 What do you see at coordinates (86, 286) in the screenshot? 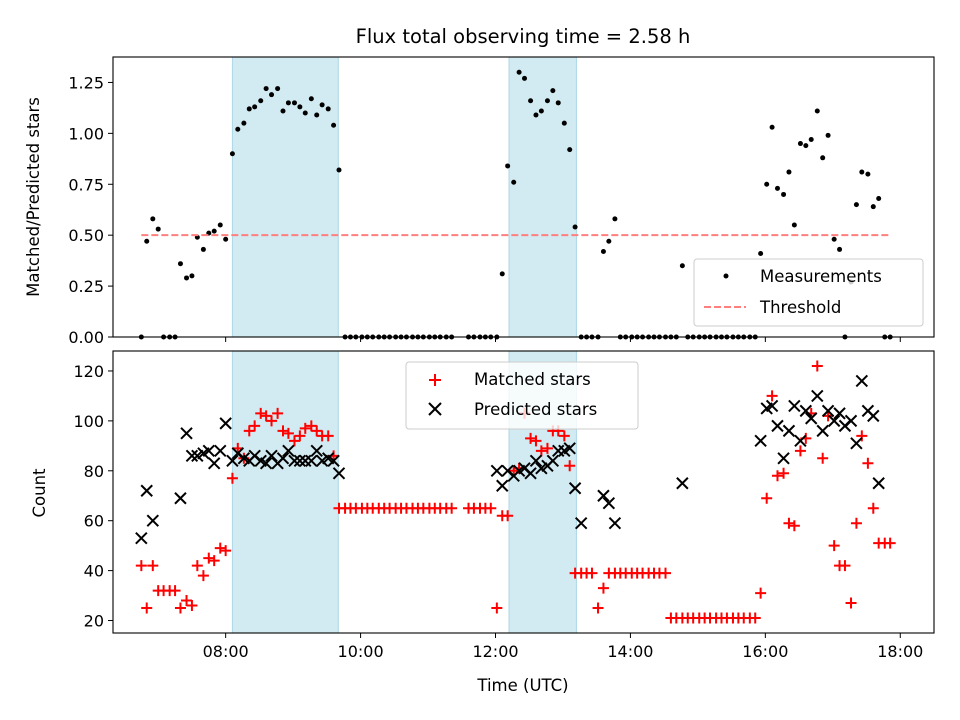
I see `top-y-tick-label: 0.25` at bounding box center [86, 286].